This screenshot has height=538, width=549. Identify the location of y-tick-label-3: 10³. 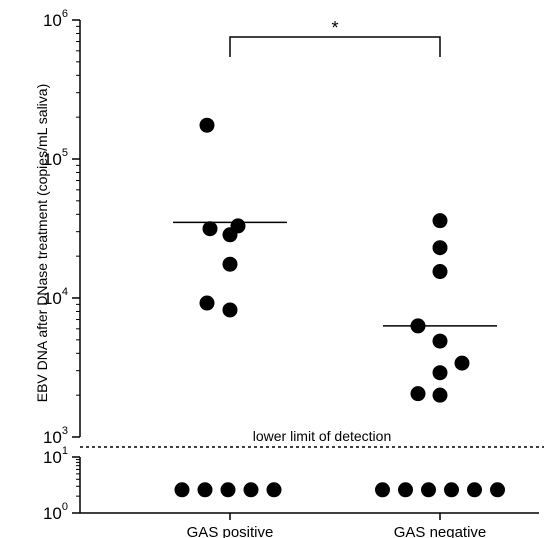
(55, 436).